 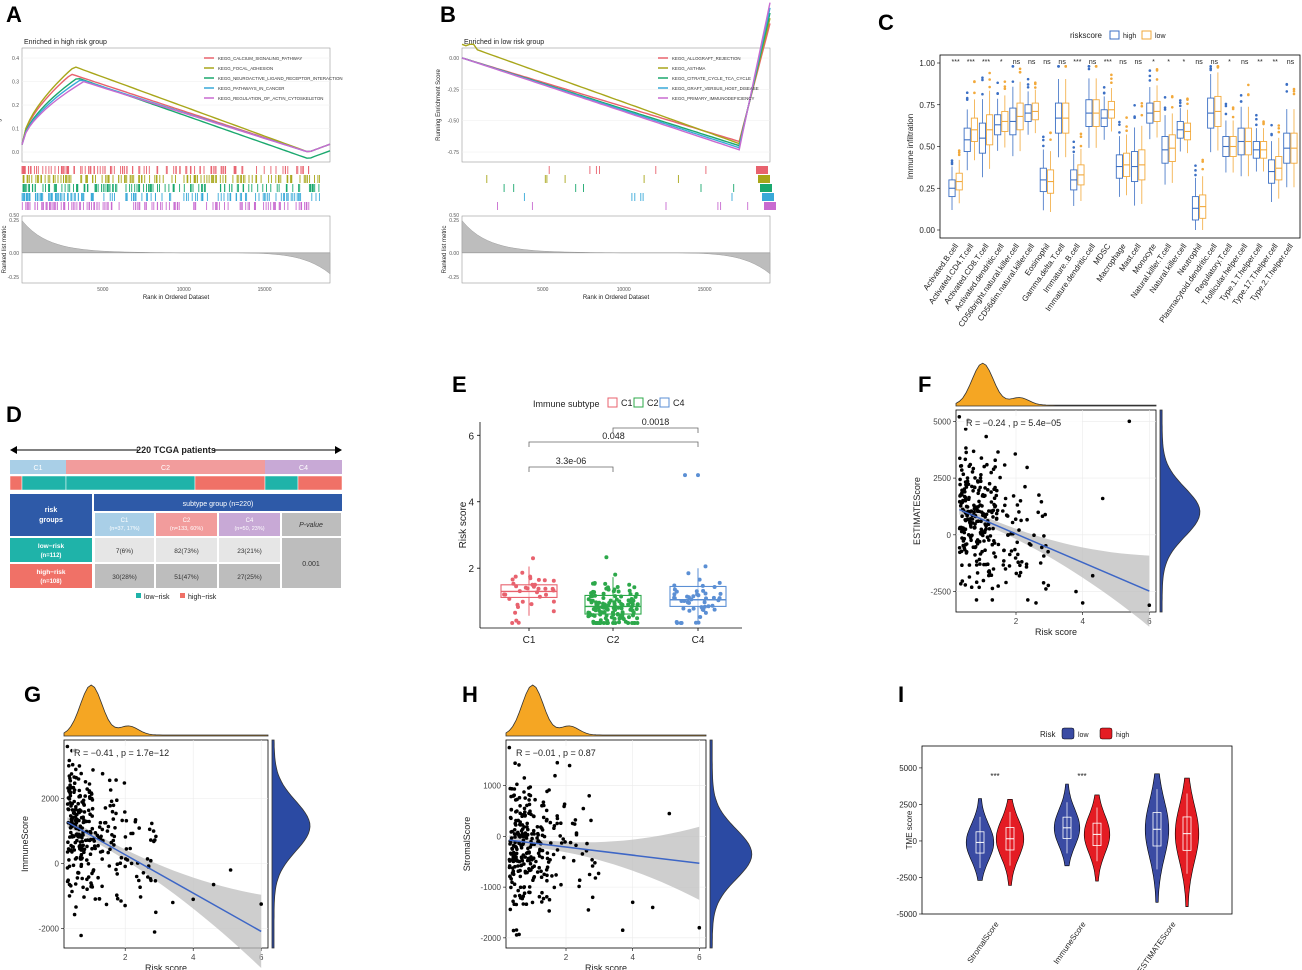 What do you see at coordinates (459, 384) in the screenshot?
I see `panel-letter-e: E` at bounding box center [459, 384].